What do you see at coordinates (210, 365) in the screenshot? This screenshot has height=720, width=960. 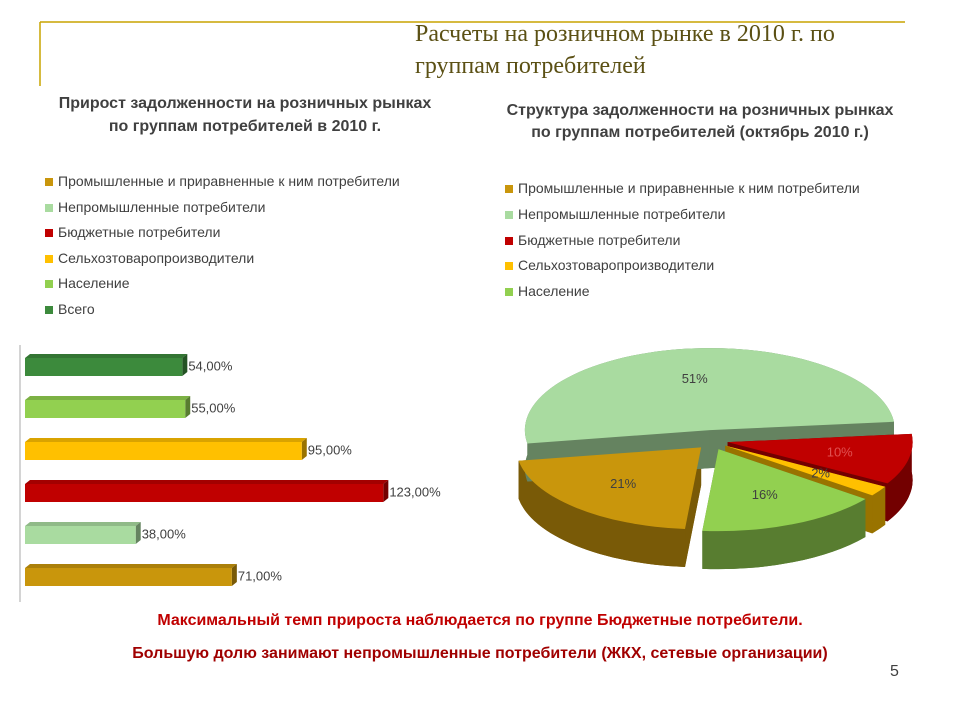 I see `data-label: 54,00%` at bounding box center [210, 365].